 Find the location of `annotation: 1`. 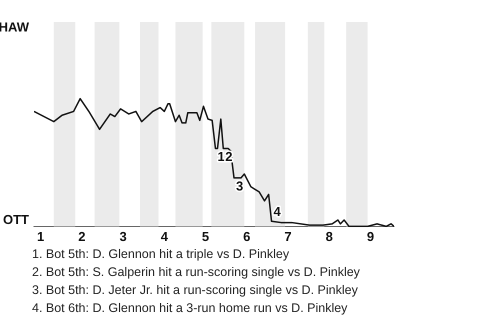

annotation: 1 is located at coordinates (221, 156).